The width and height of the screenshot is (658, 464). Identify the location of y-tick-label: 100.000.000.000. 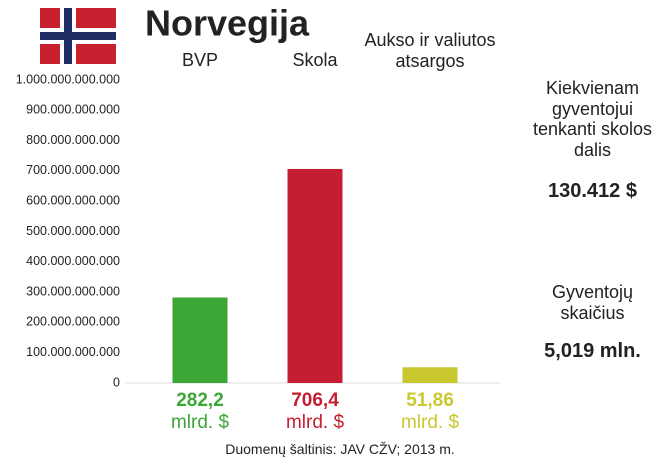
(73, 352).